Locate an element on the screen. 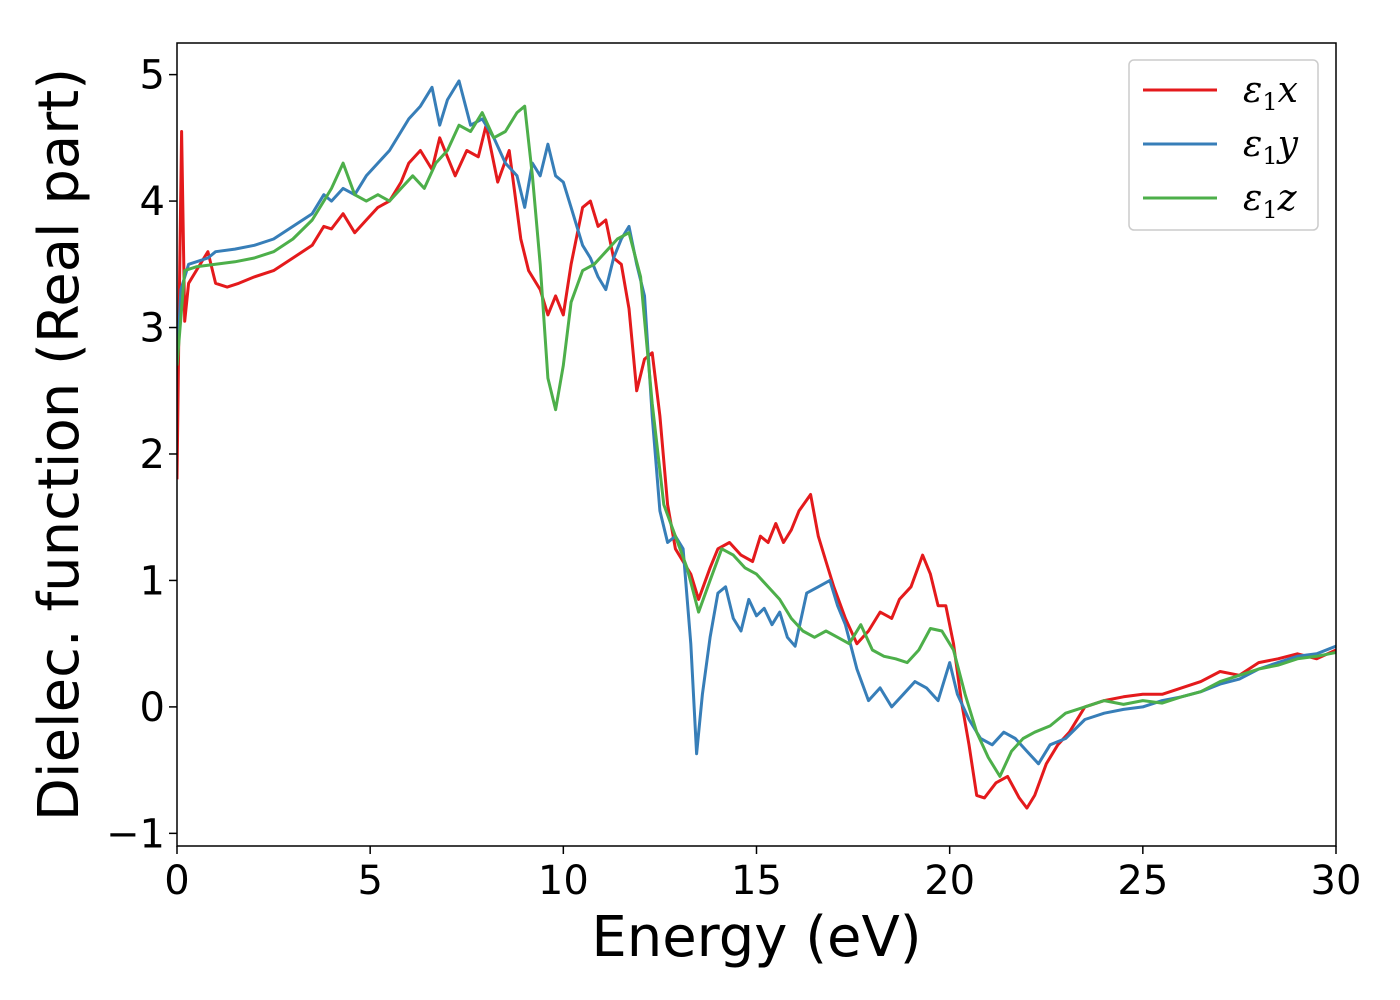  x-tick-label: 0 is located at coordinates (176, 881).